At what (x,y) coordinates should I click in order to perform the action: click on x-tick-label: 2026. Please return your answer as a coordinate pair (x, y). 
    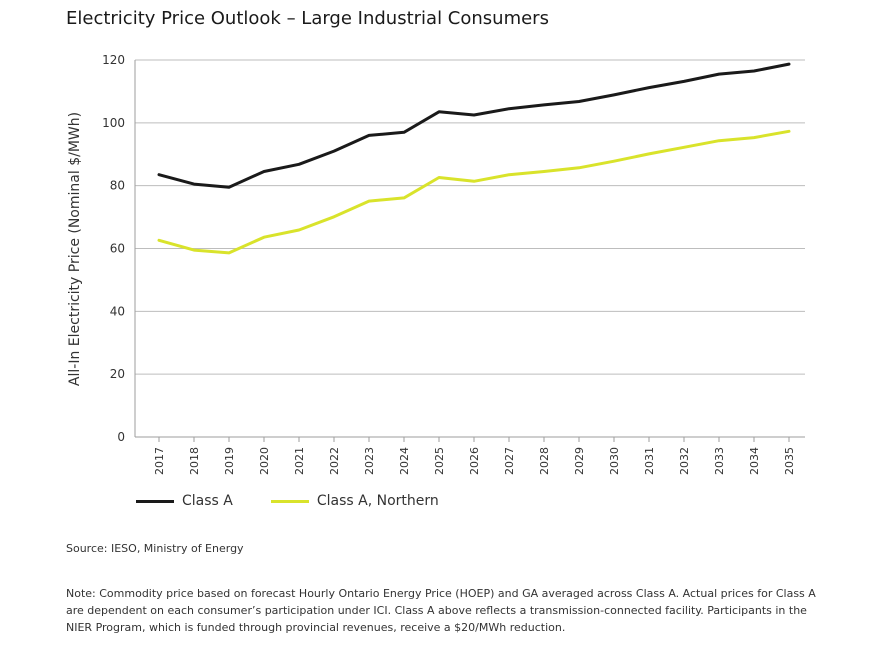
    Looking at the image, I should click on (474, 461).